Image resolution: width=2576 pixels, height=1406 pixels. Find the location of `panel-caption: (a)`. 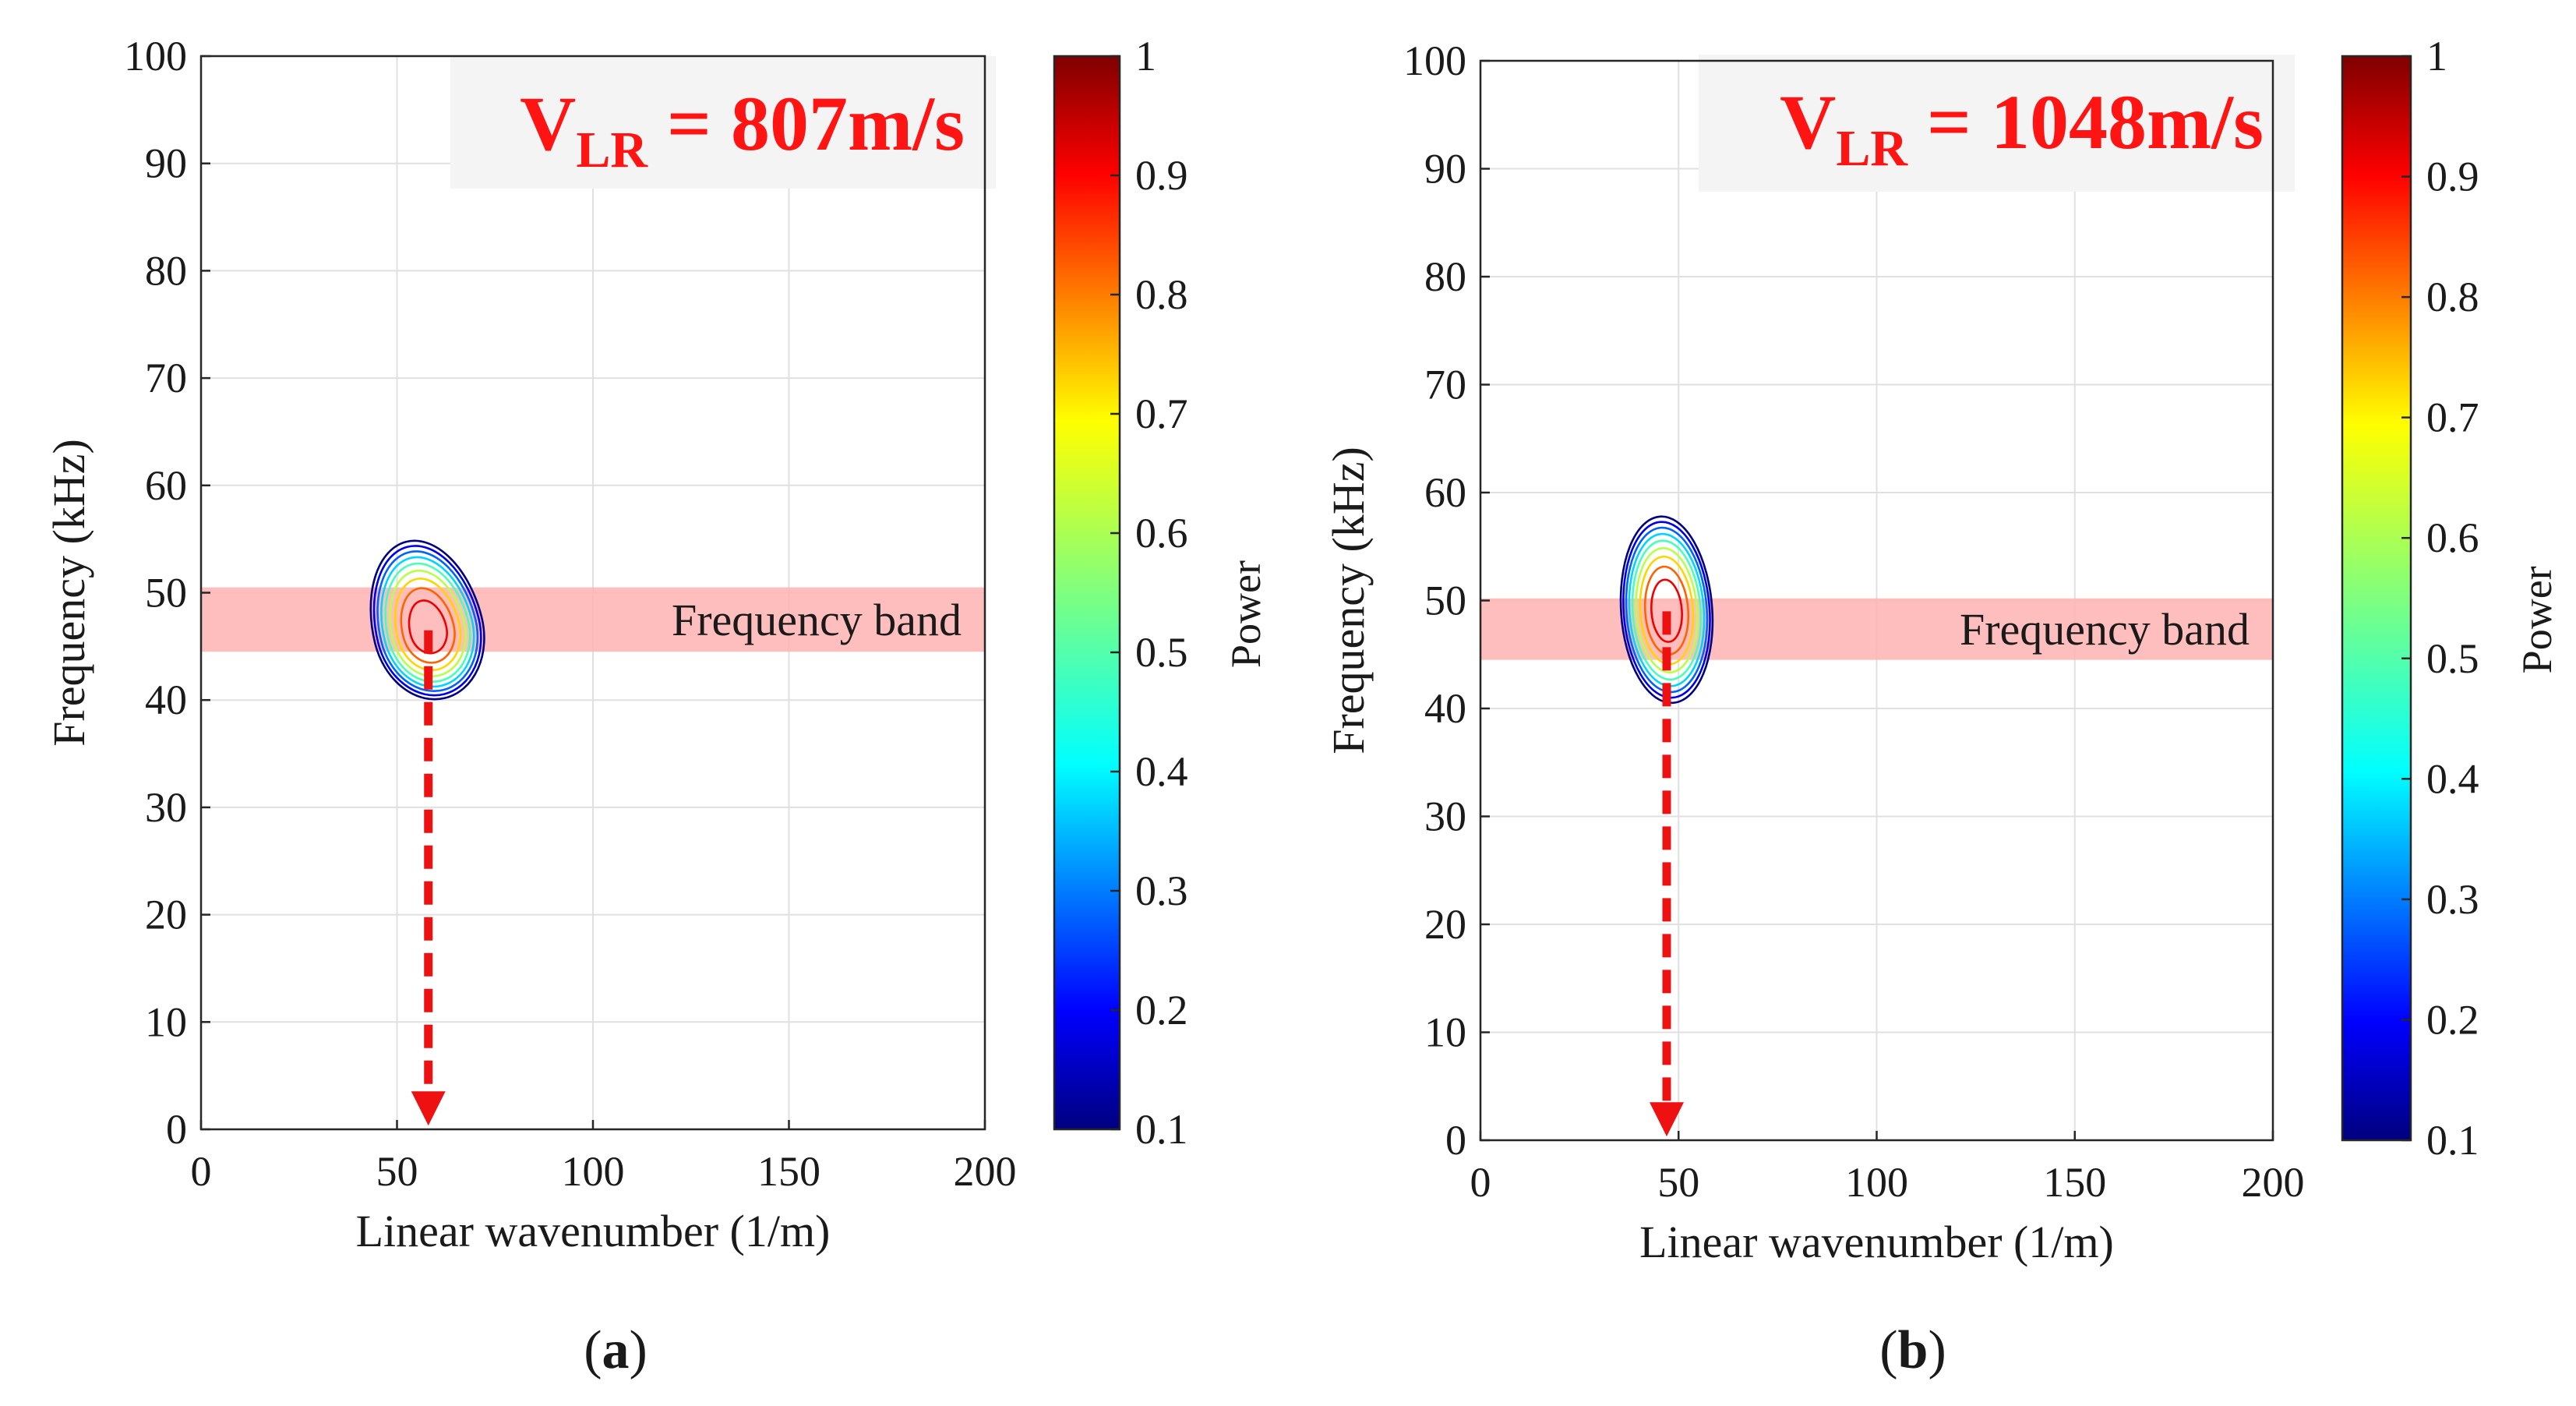

panel-caption: (a) is located at coordinates (616, 1350).